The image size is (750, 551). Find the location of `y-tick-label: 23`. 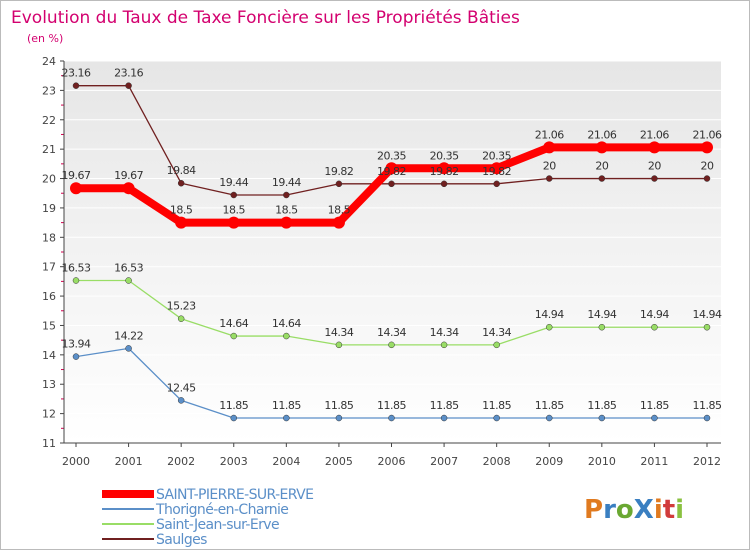

y-tick-label: 23 is located at coordinates (49, 90).